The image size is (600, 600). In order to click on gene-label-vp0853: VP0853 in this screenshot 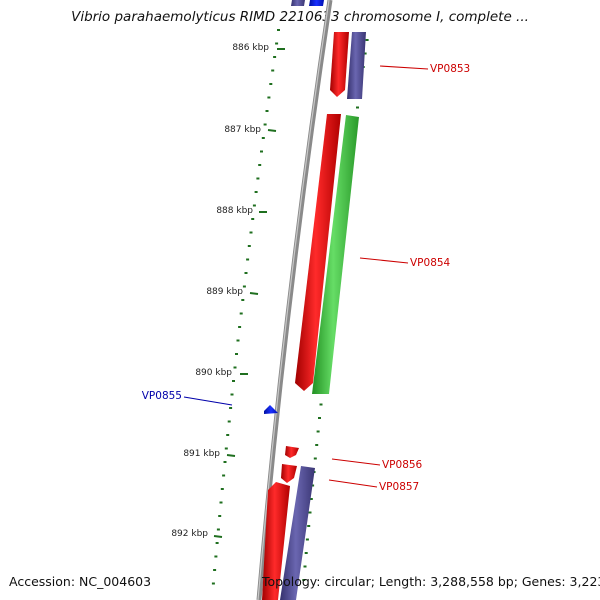, I will do `click(450, 69)`.